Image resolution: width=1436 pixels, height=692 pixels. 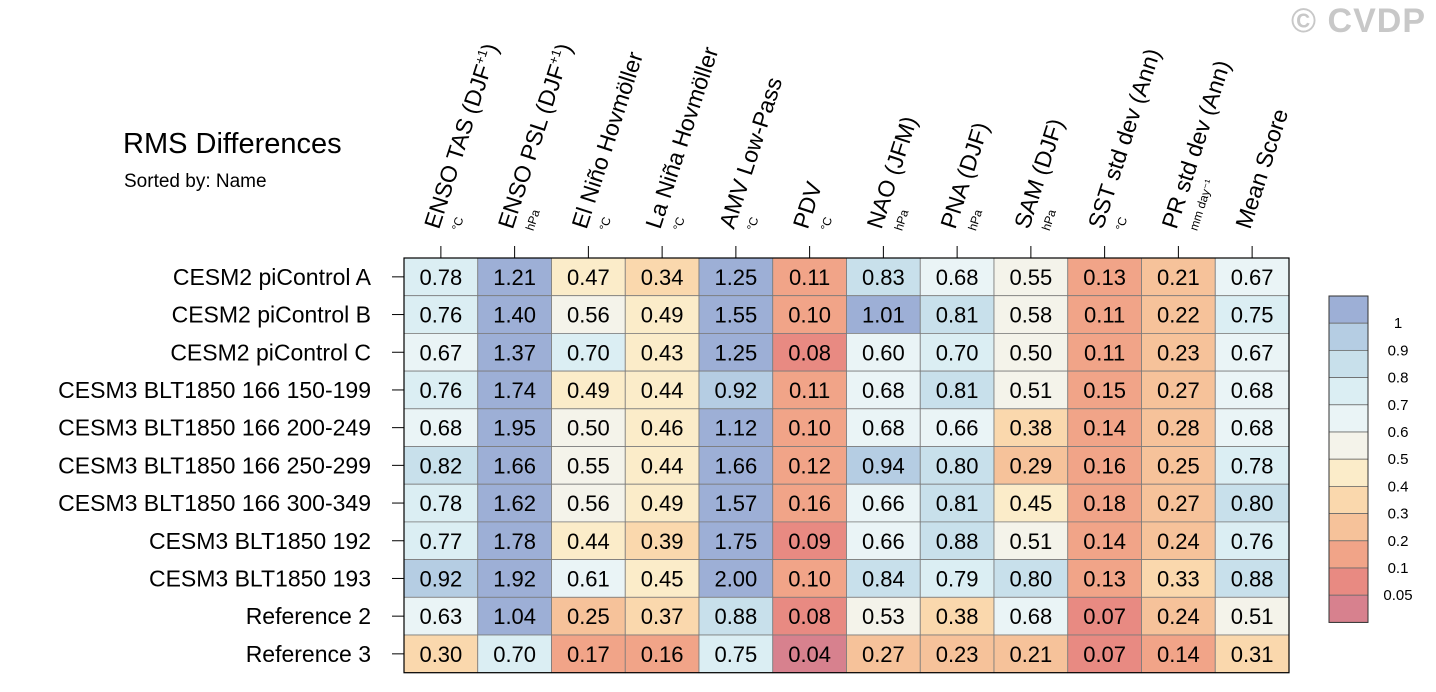 What do you see at coordinates (809, 654) in the screenshot?
I see `cell-value-label: 0.04` at bounding box center [809, 654].